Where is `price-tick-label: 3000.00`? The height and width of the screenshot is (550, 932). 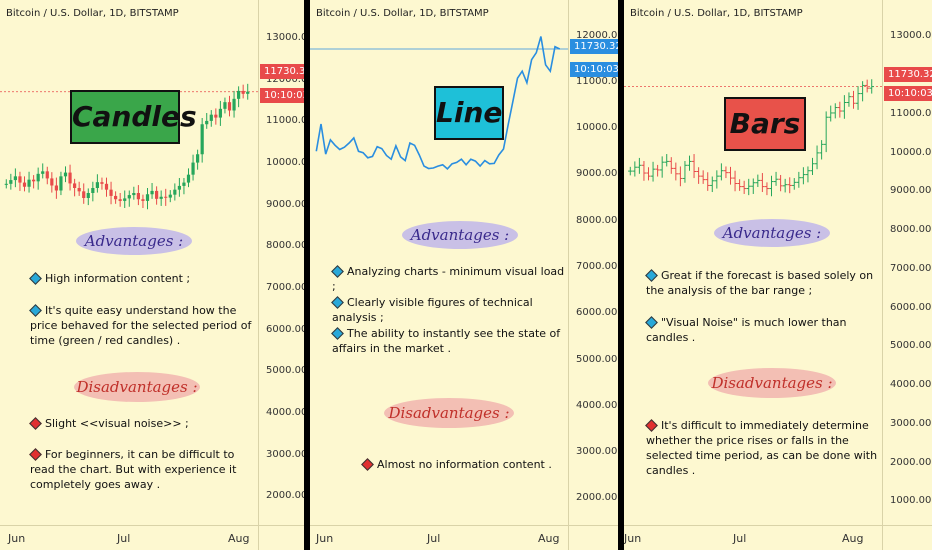
price-tick-label: 3000.00 is located at coordinates (911, 423).